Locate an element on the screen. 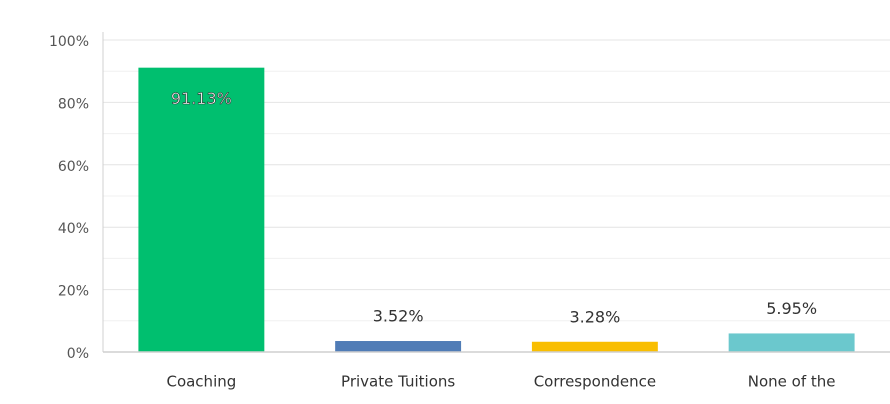  value-label: 3.28% is located at coordinates (594, 316).